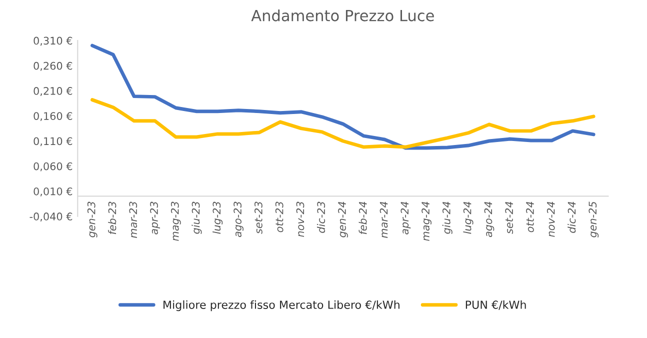 This screenshot has width=647, height=338. I want to click on legend-label: PUN €/kWh, so click(496, 305).